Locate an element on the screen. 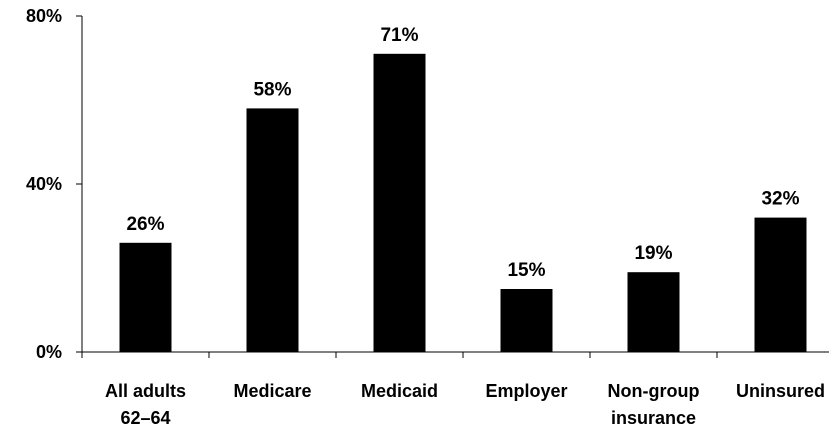  data-label: 26% is located at coordinates (145, 224).